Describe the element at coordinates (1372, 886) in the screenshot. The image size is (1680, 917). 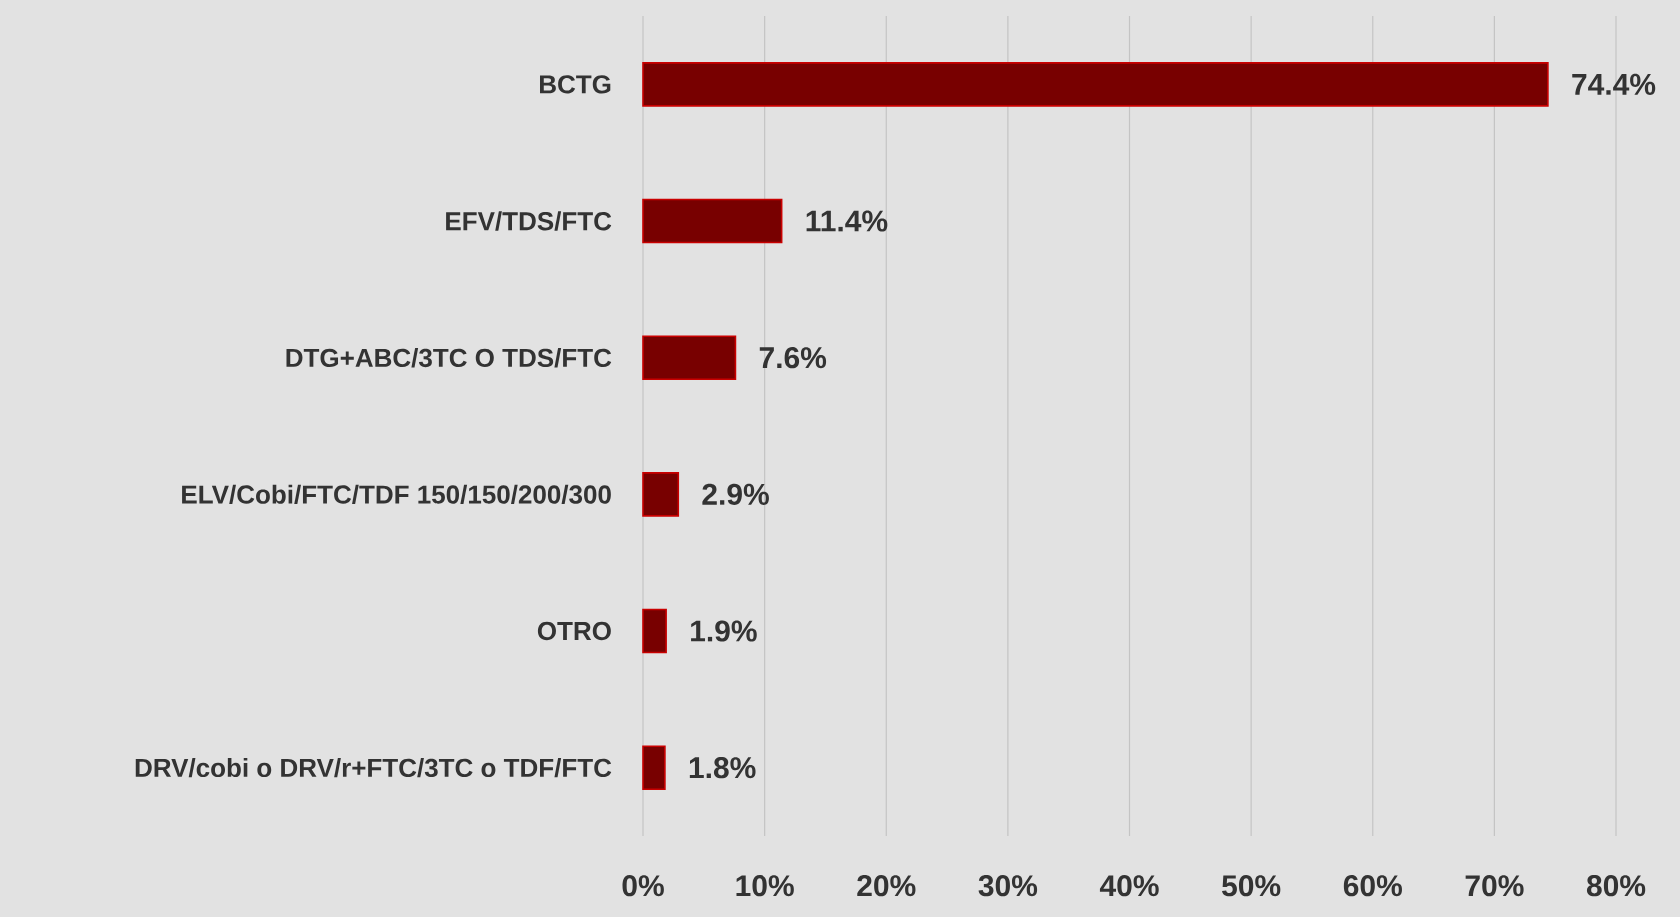
I see `x-tick-label: 60%` at that location.